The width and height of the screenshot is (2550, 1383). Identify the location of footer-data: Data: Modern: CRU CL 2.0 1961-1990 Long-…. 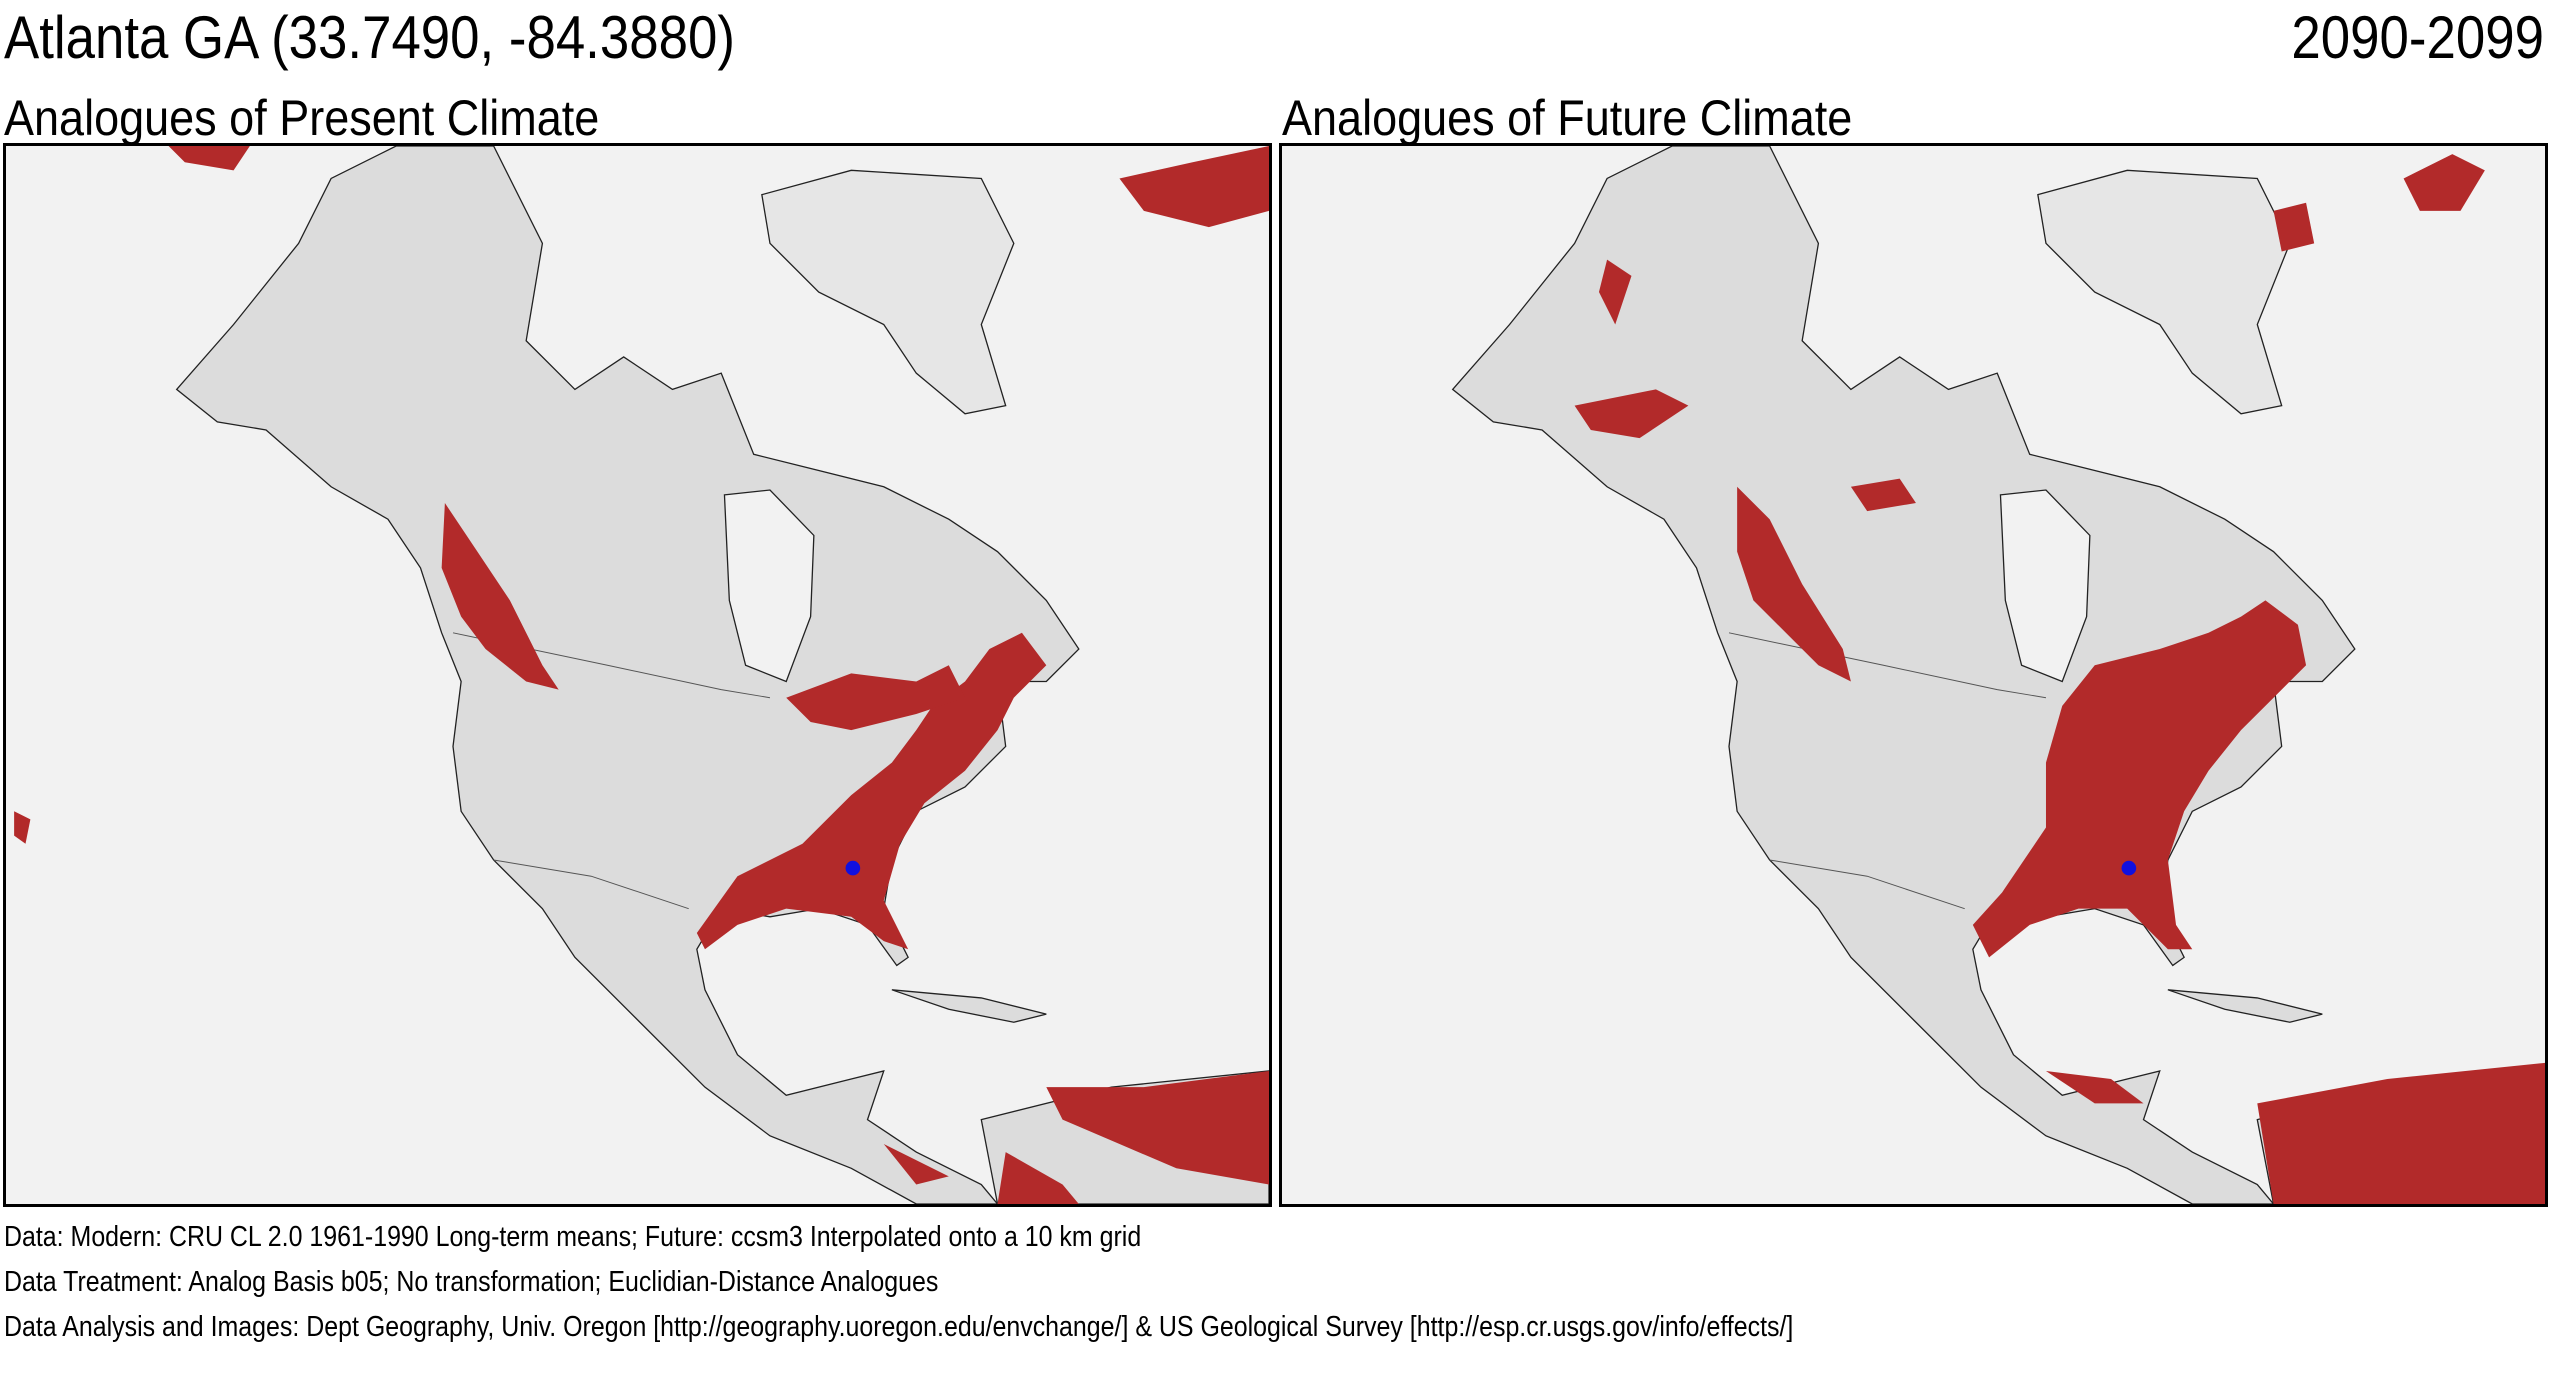
(573, 1237).